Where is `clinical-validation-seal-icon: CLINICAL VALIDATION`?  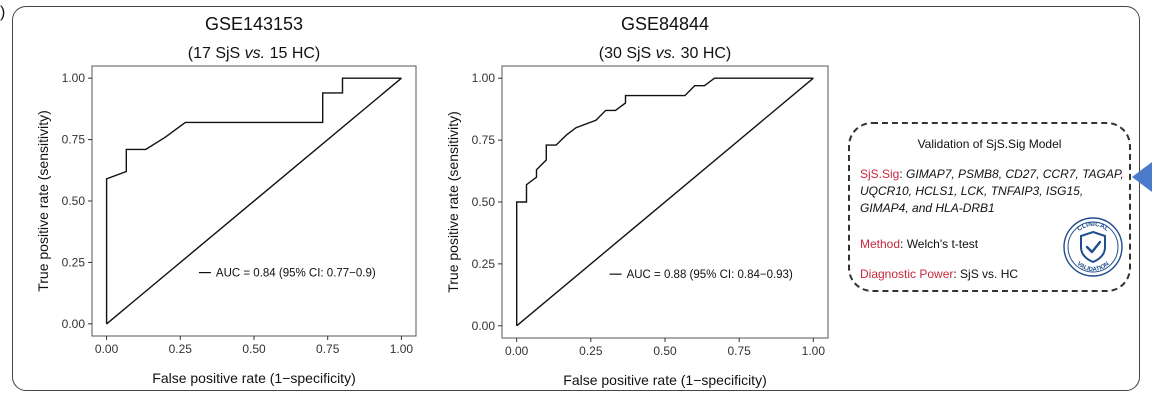
clinical-validation-seal-icon: CLINICAL VALIDATION is located at coordinates (1093, 247).